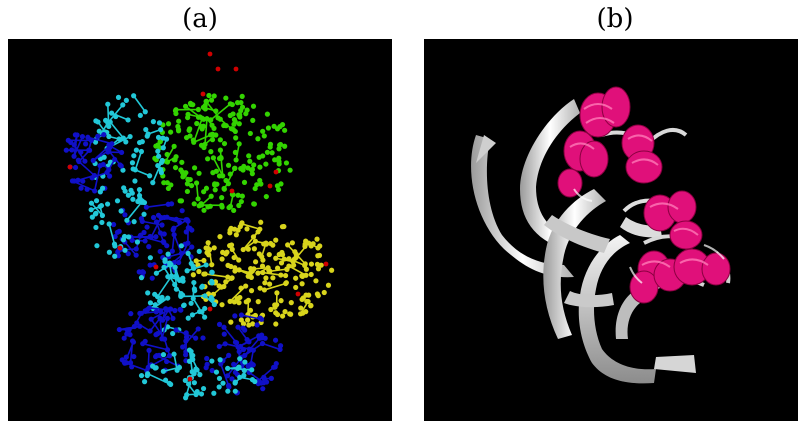 The width and height of the screenshot is (798, 422). Describe the element at coordinates (200, 19) in the screenshot. I see `panel-a-label: (a)` at that location.